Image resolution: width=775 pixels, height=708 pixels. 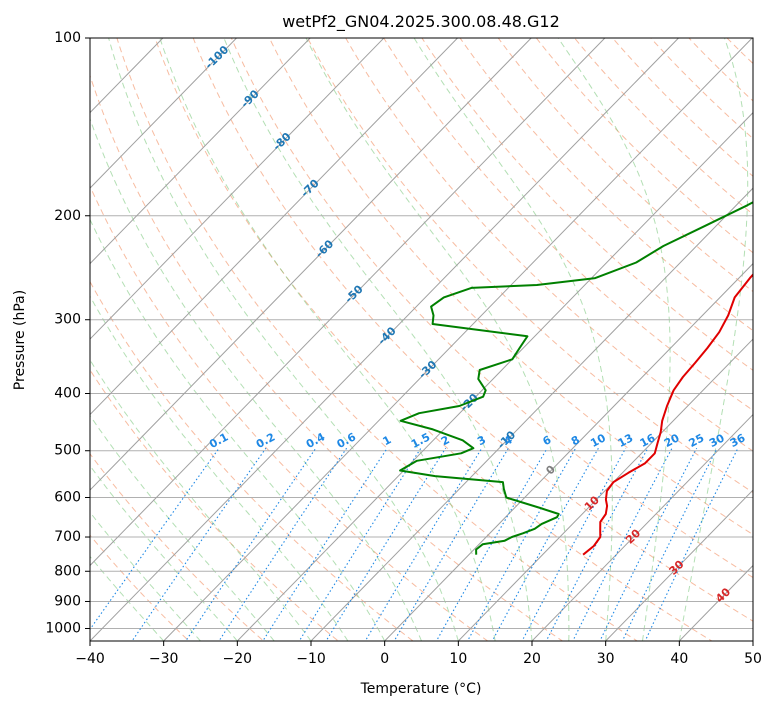 I want to click on x-axis-label: Temperature (°C), so click(x=421, y=689).